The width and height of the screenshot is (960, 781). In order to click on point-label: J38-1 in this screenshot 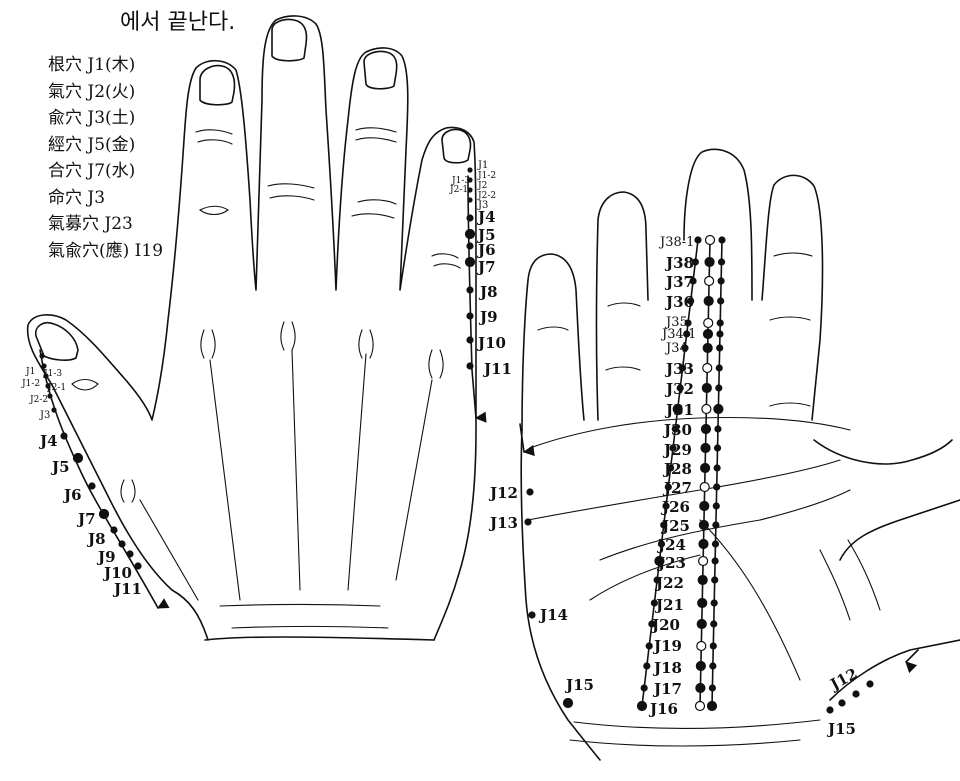, I will do `click(676, 242)`.